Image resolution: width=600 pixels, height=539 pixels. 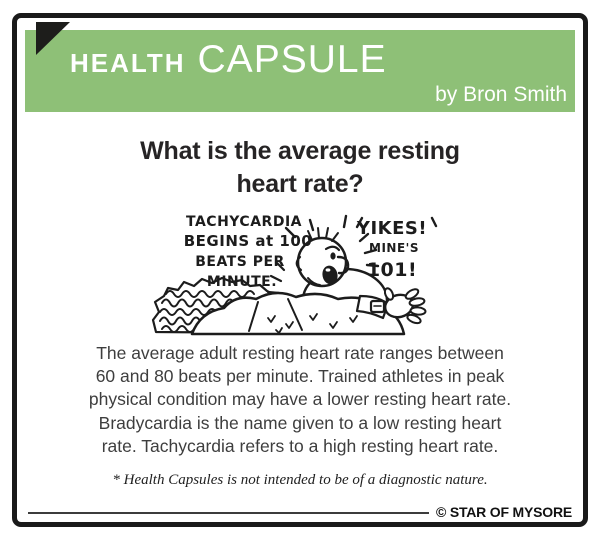 What do you see at coordinates (228, 513) in the screenshot?
I see `footer-divider-line` at bounding box center [228, 513].